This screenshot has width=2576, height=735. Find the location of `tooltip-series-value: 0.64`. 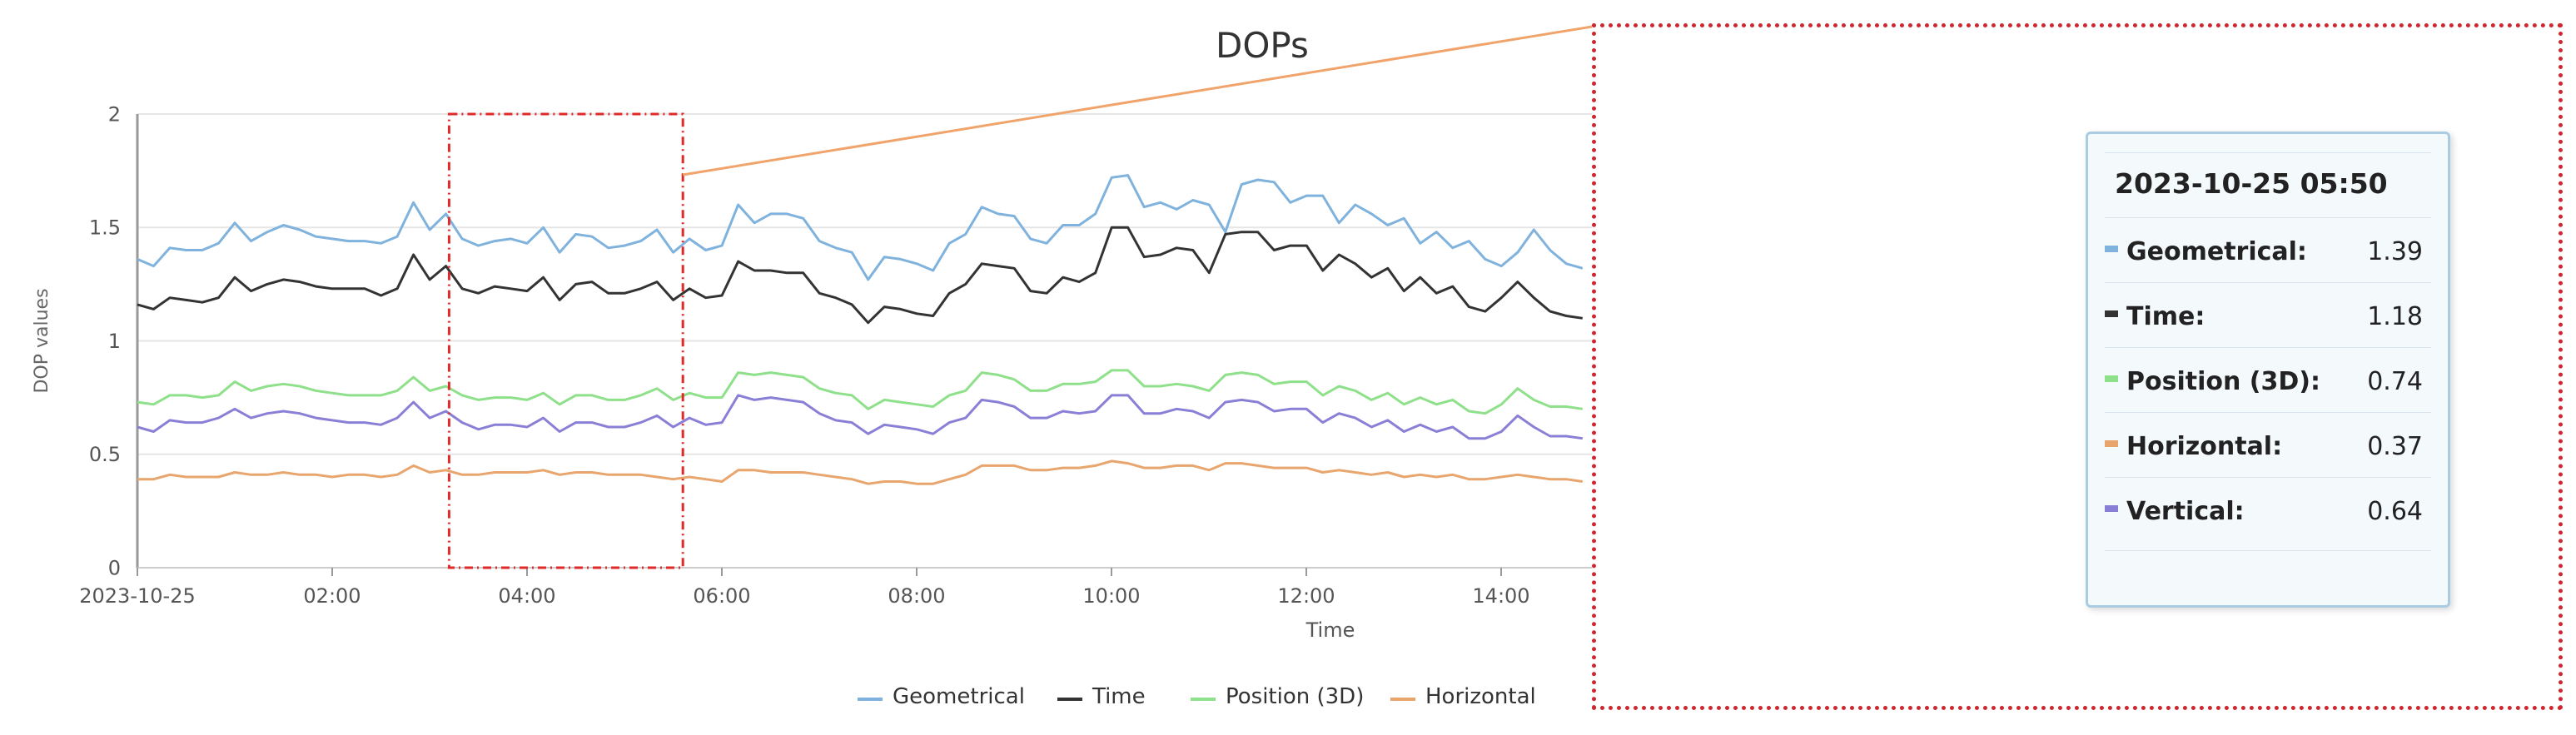

tooltip-series-value: 0.64 is located at coordinates (2395, 511).